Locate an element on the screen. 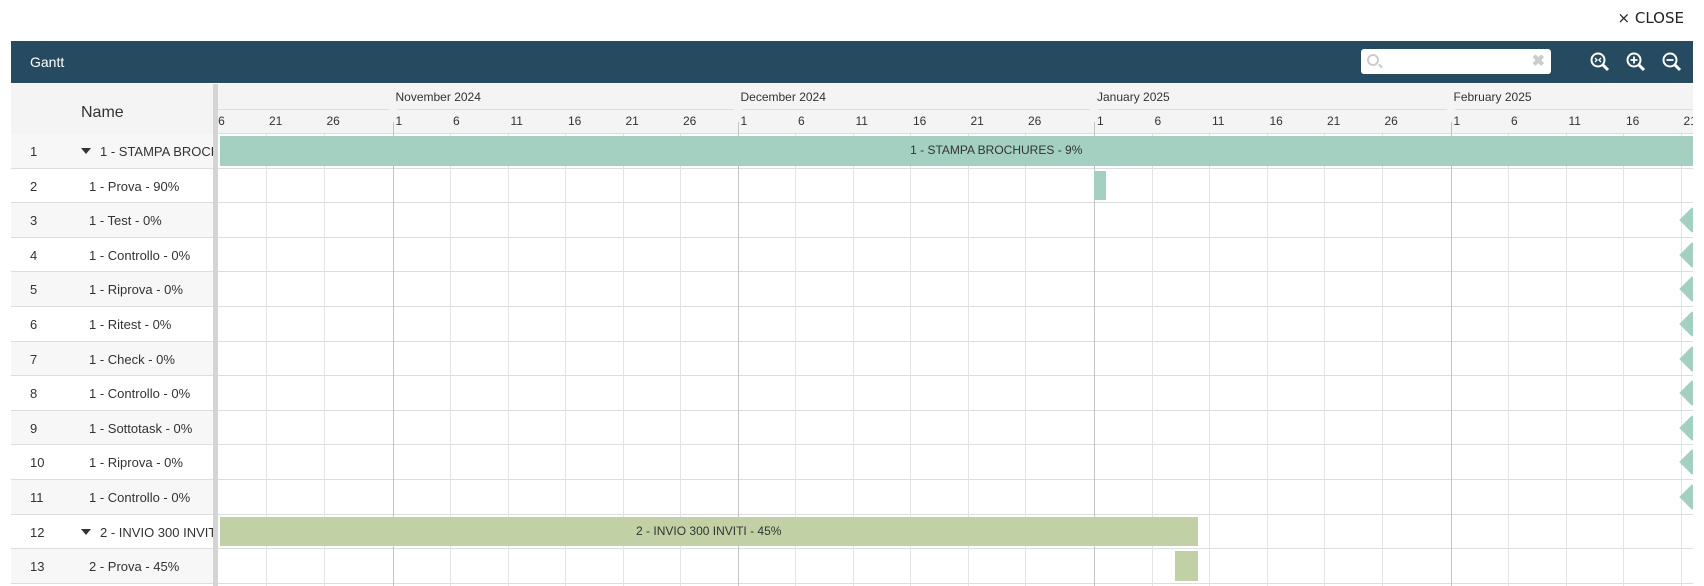 Image resolution: width=1704 pixels, height=586 pixels. search-box: ✖ is located at coordinates (1456, 61).